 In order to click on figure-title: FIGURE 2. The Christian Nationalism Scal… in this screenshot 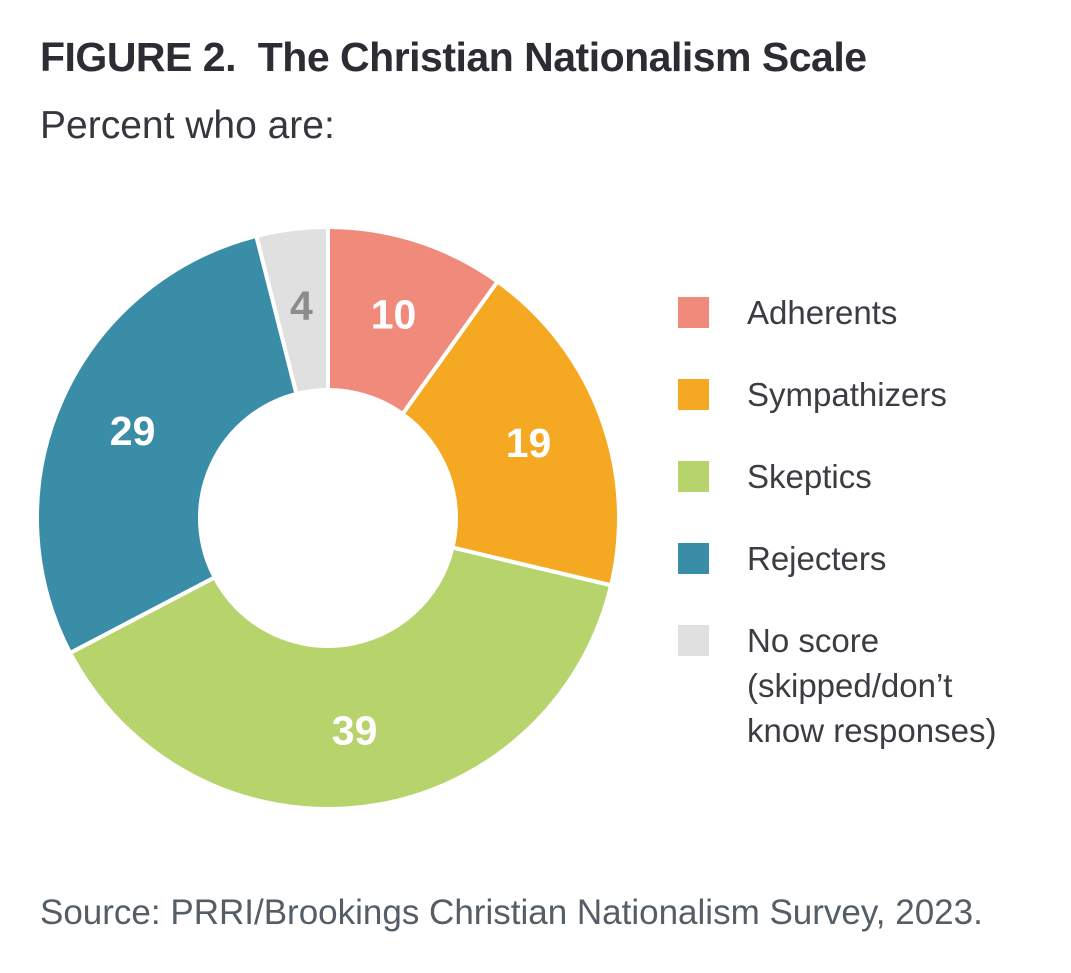, I will do `click(453, 57)`.